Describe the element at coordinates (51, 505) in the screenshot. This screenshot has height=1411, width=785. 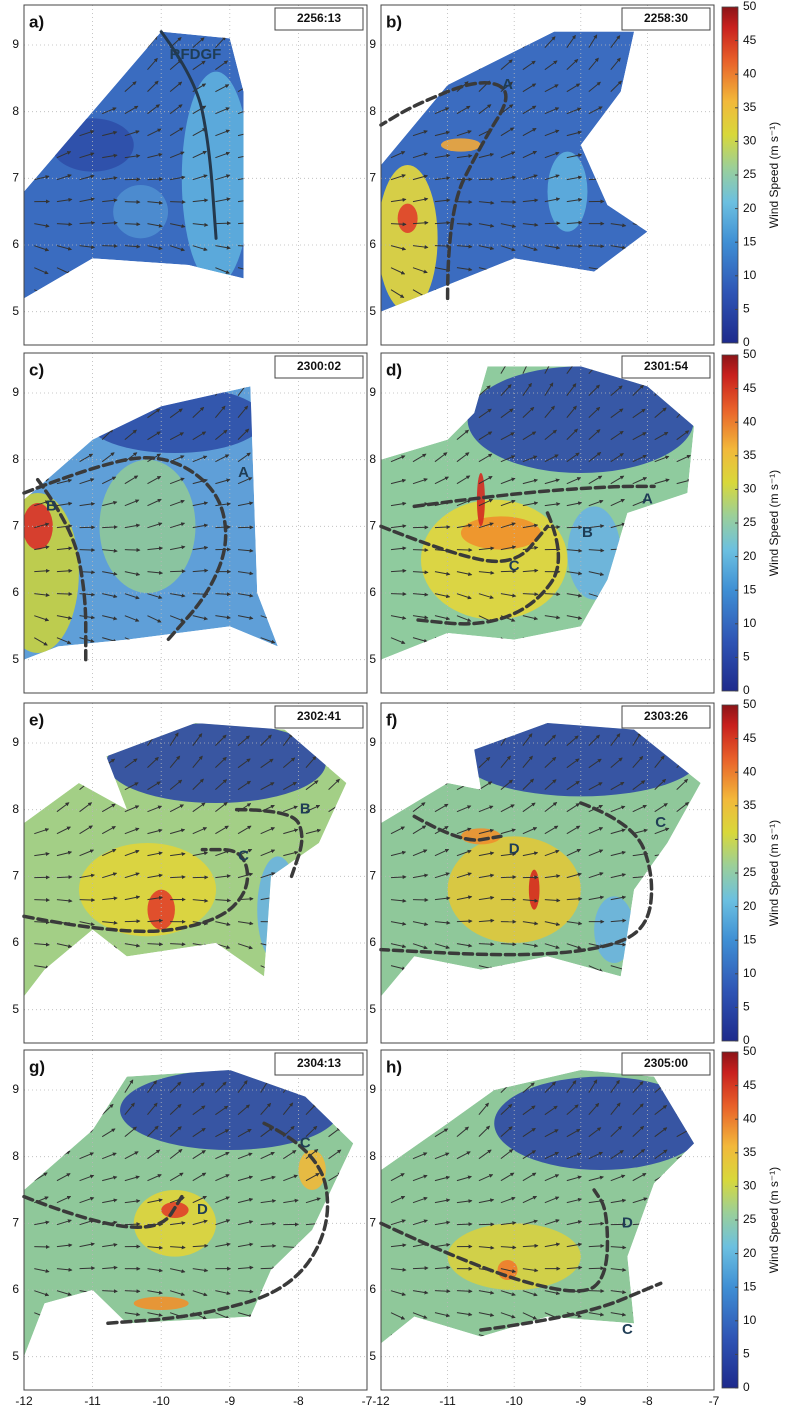
I see `annotation: B` at that location.